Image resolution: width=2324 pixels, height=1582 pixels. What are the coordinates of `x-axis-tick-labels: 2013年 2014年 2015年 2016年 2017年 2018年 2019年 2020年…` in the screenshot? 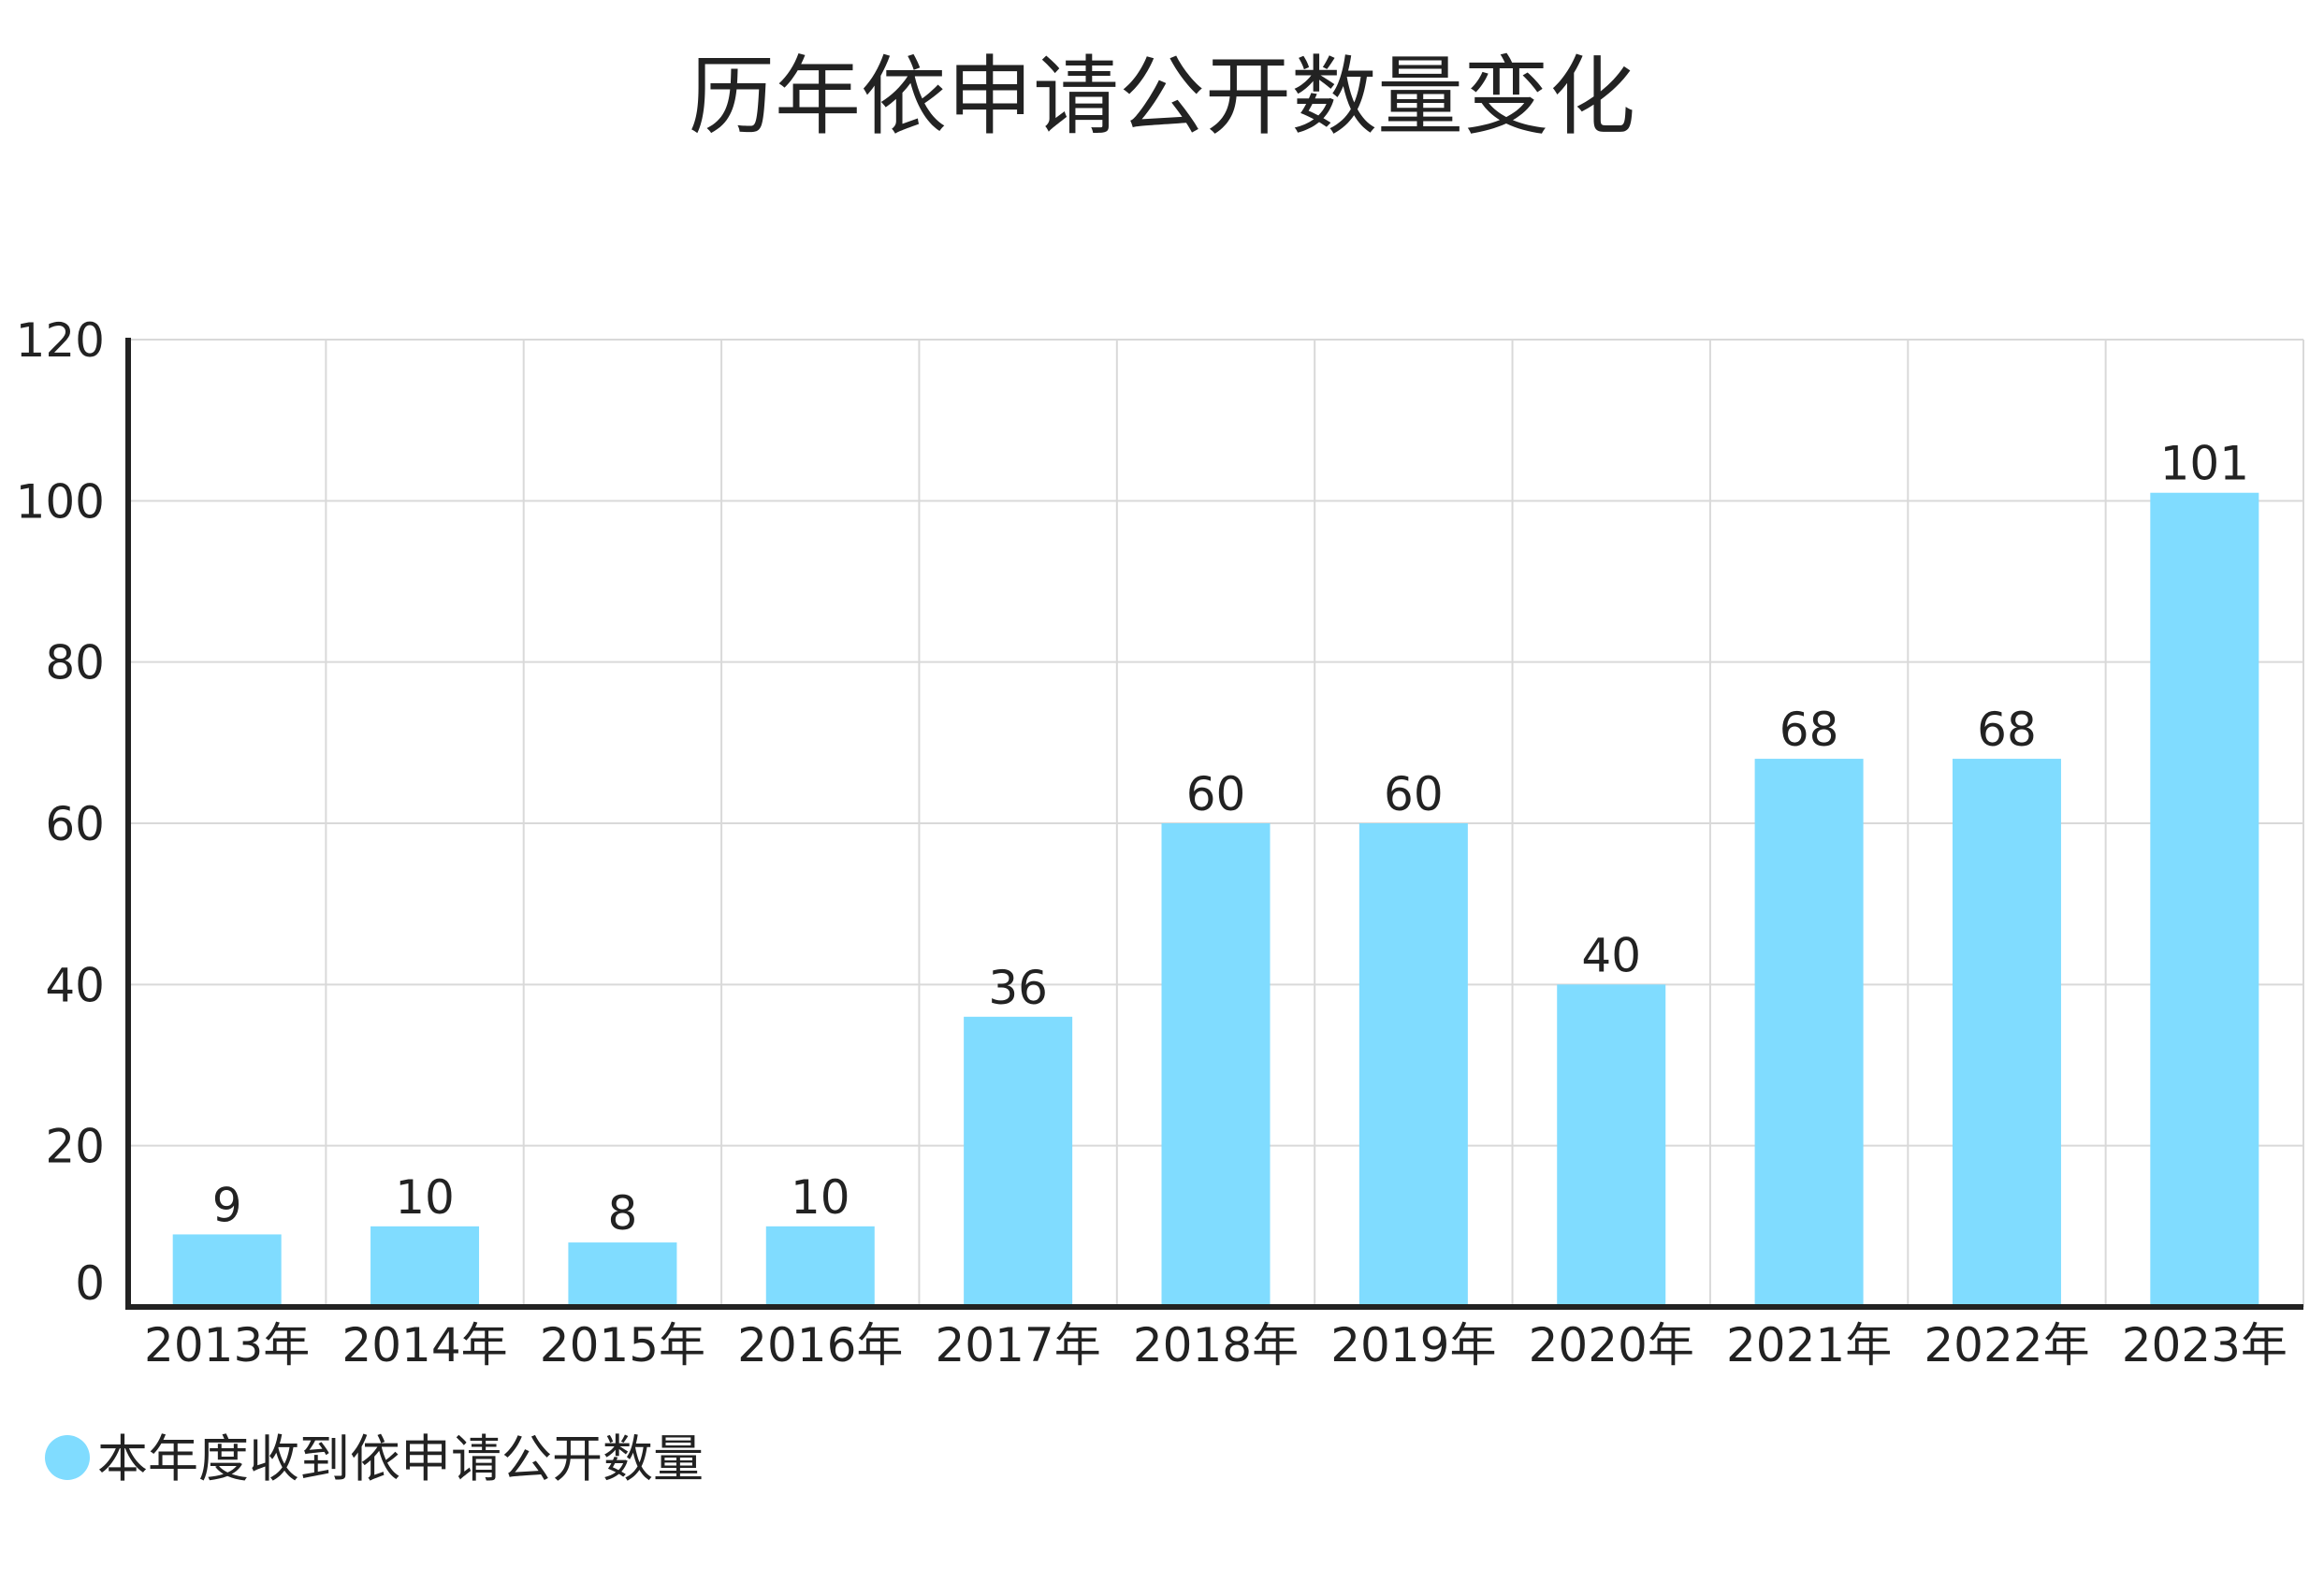 It's located at (1216, 1345).